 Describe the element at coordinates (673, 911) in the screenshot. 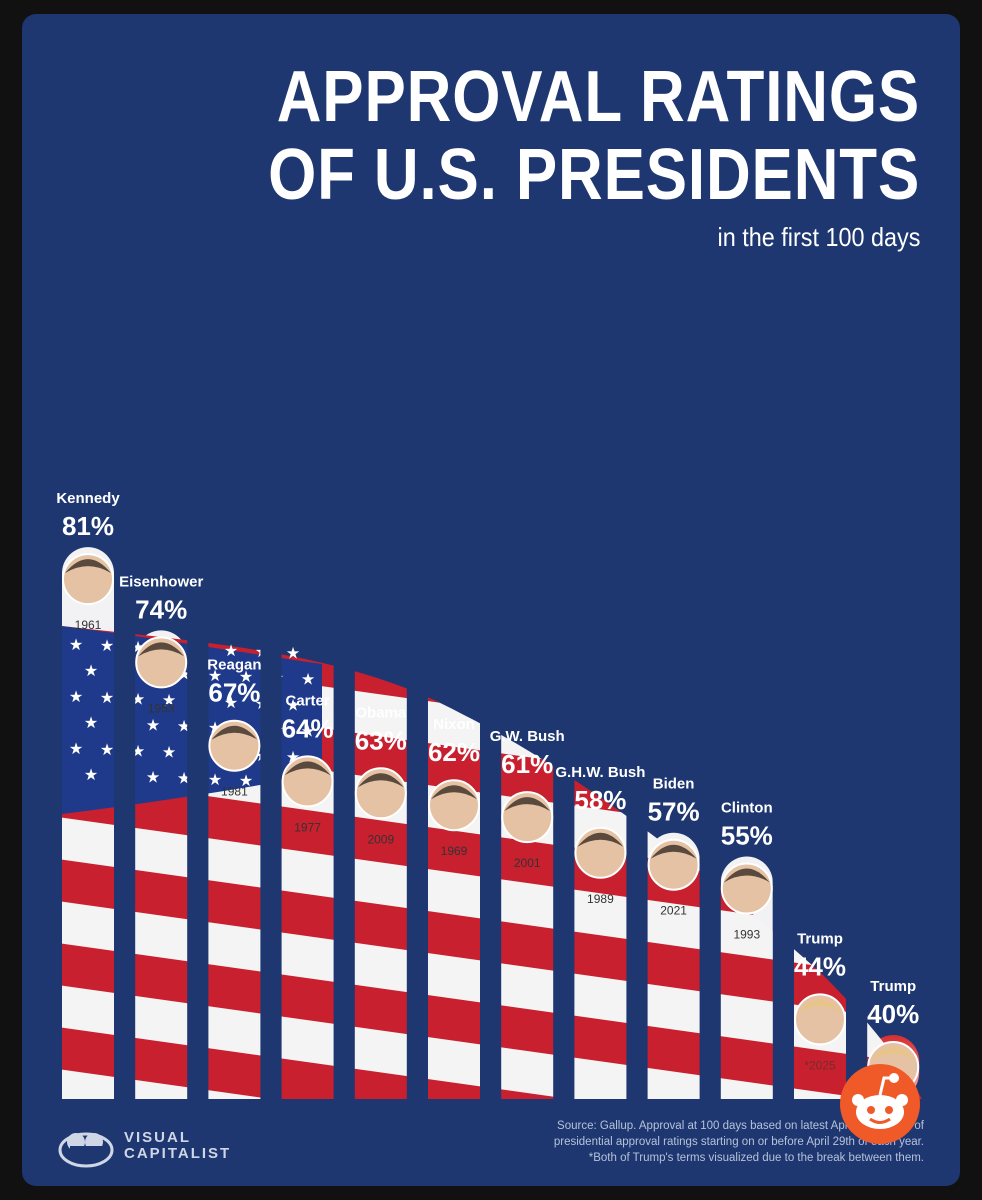

I see `year-label-8: 2021` at that location.